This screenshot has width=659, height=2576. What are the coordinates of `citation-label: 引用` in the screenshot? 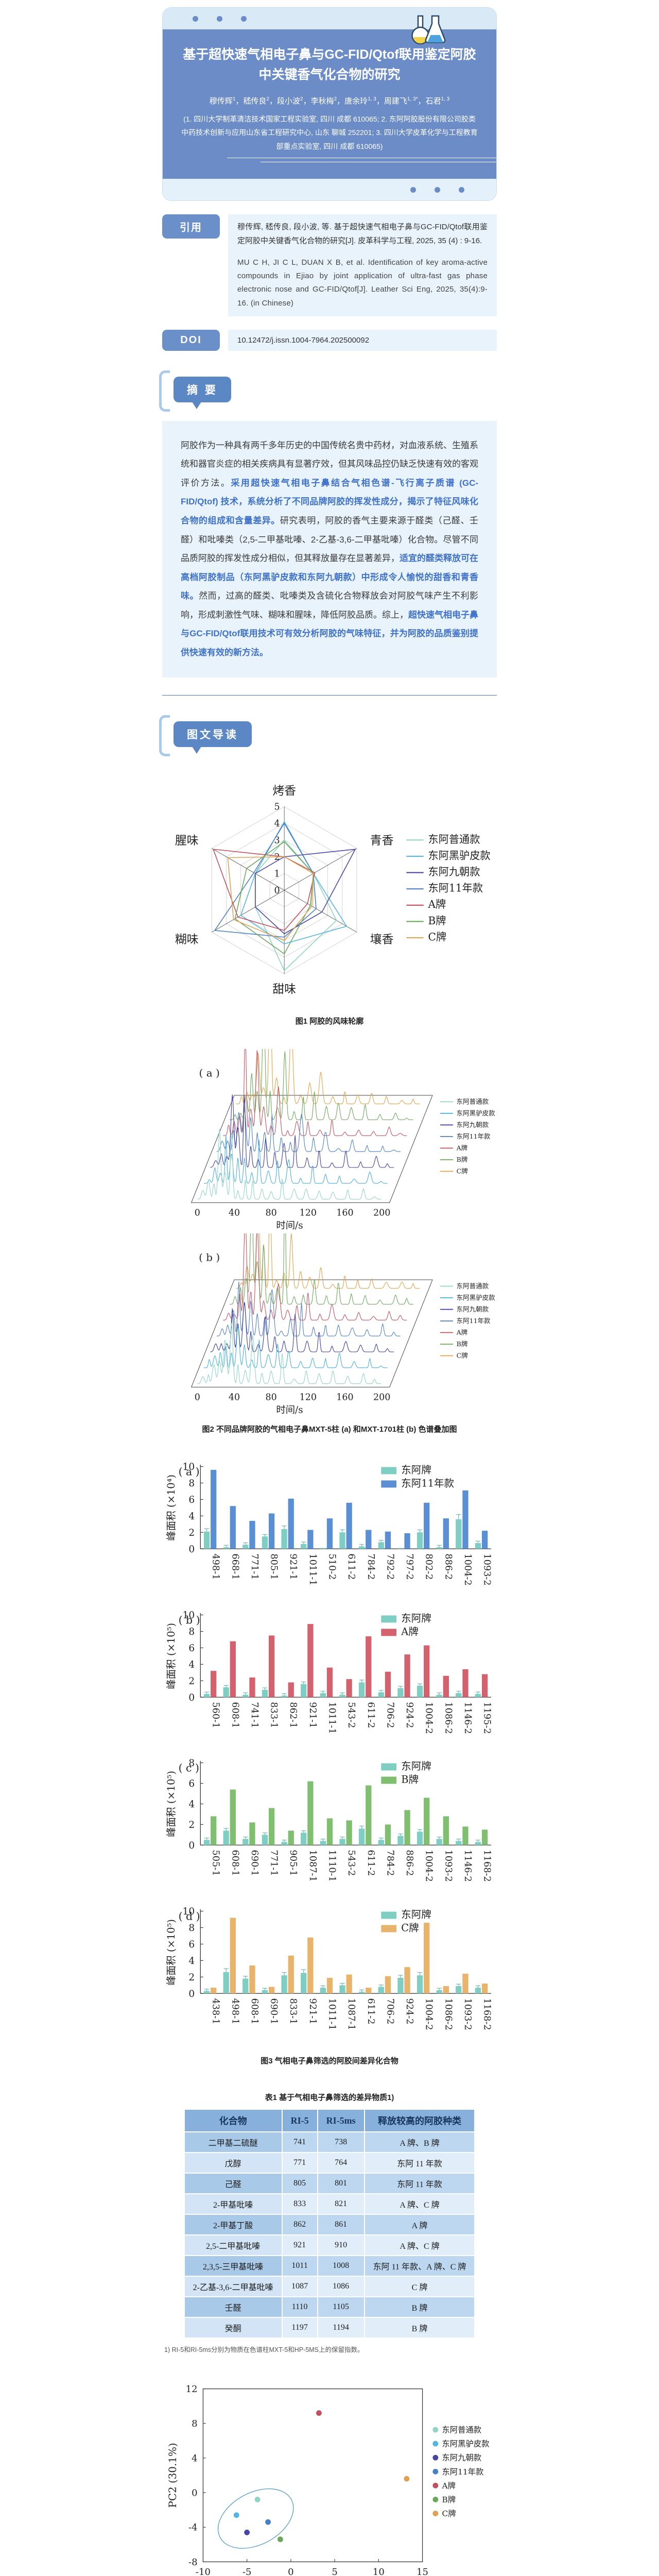 It's located at (191, 226).